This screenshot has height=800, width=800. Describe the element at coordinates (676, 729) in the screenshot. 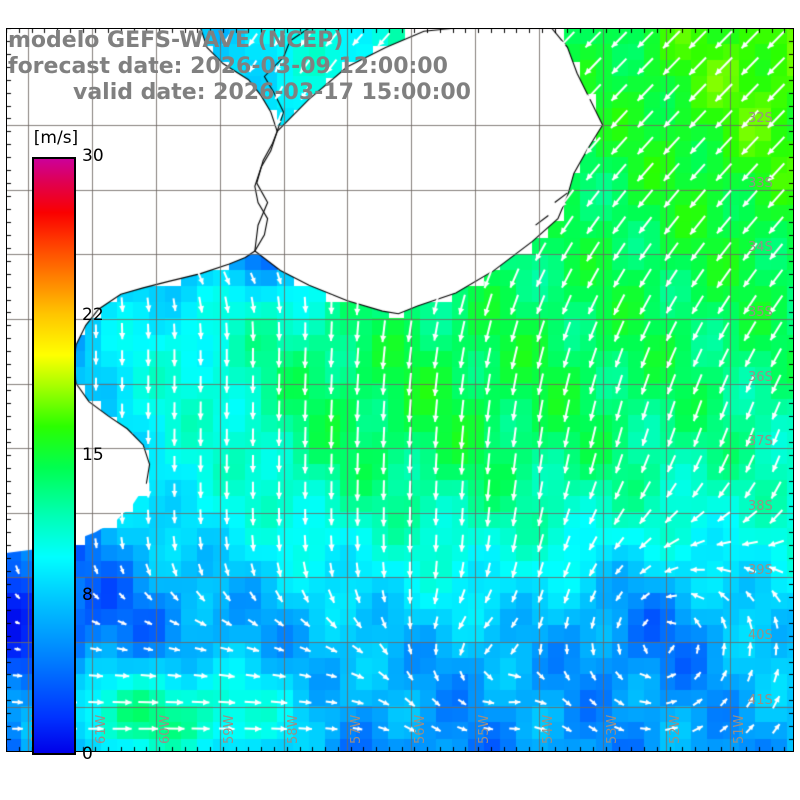

I see `lon-label-52W: 52W` at that location.